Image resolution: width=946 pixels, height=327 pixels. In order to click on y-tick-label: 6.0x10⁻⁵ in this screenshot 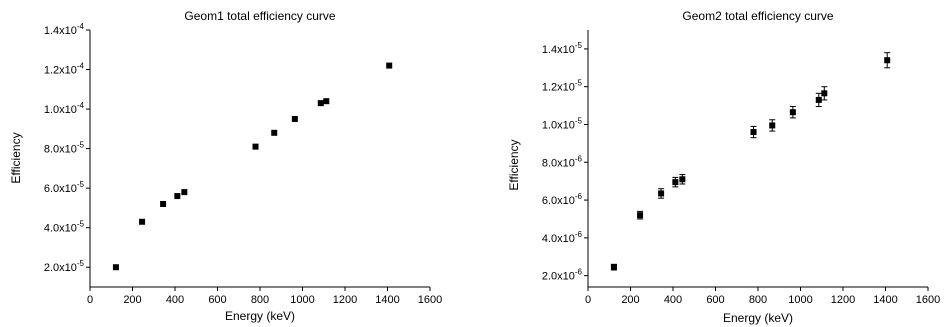, I will do `click(64, 187)`.